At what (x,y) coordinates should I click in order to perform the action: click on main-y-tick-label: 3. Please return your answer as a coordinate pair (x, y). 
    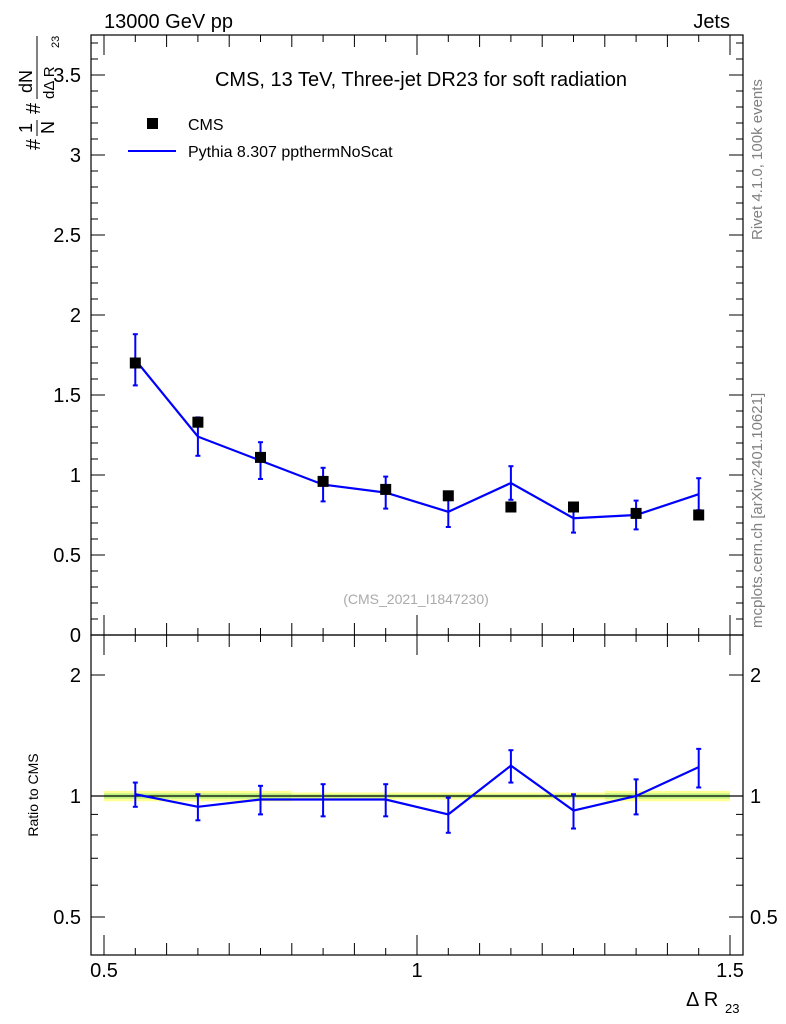
    Looking at the image, I should click on (75, 156).